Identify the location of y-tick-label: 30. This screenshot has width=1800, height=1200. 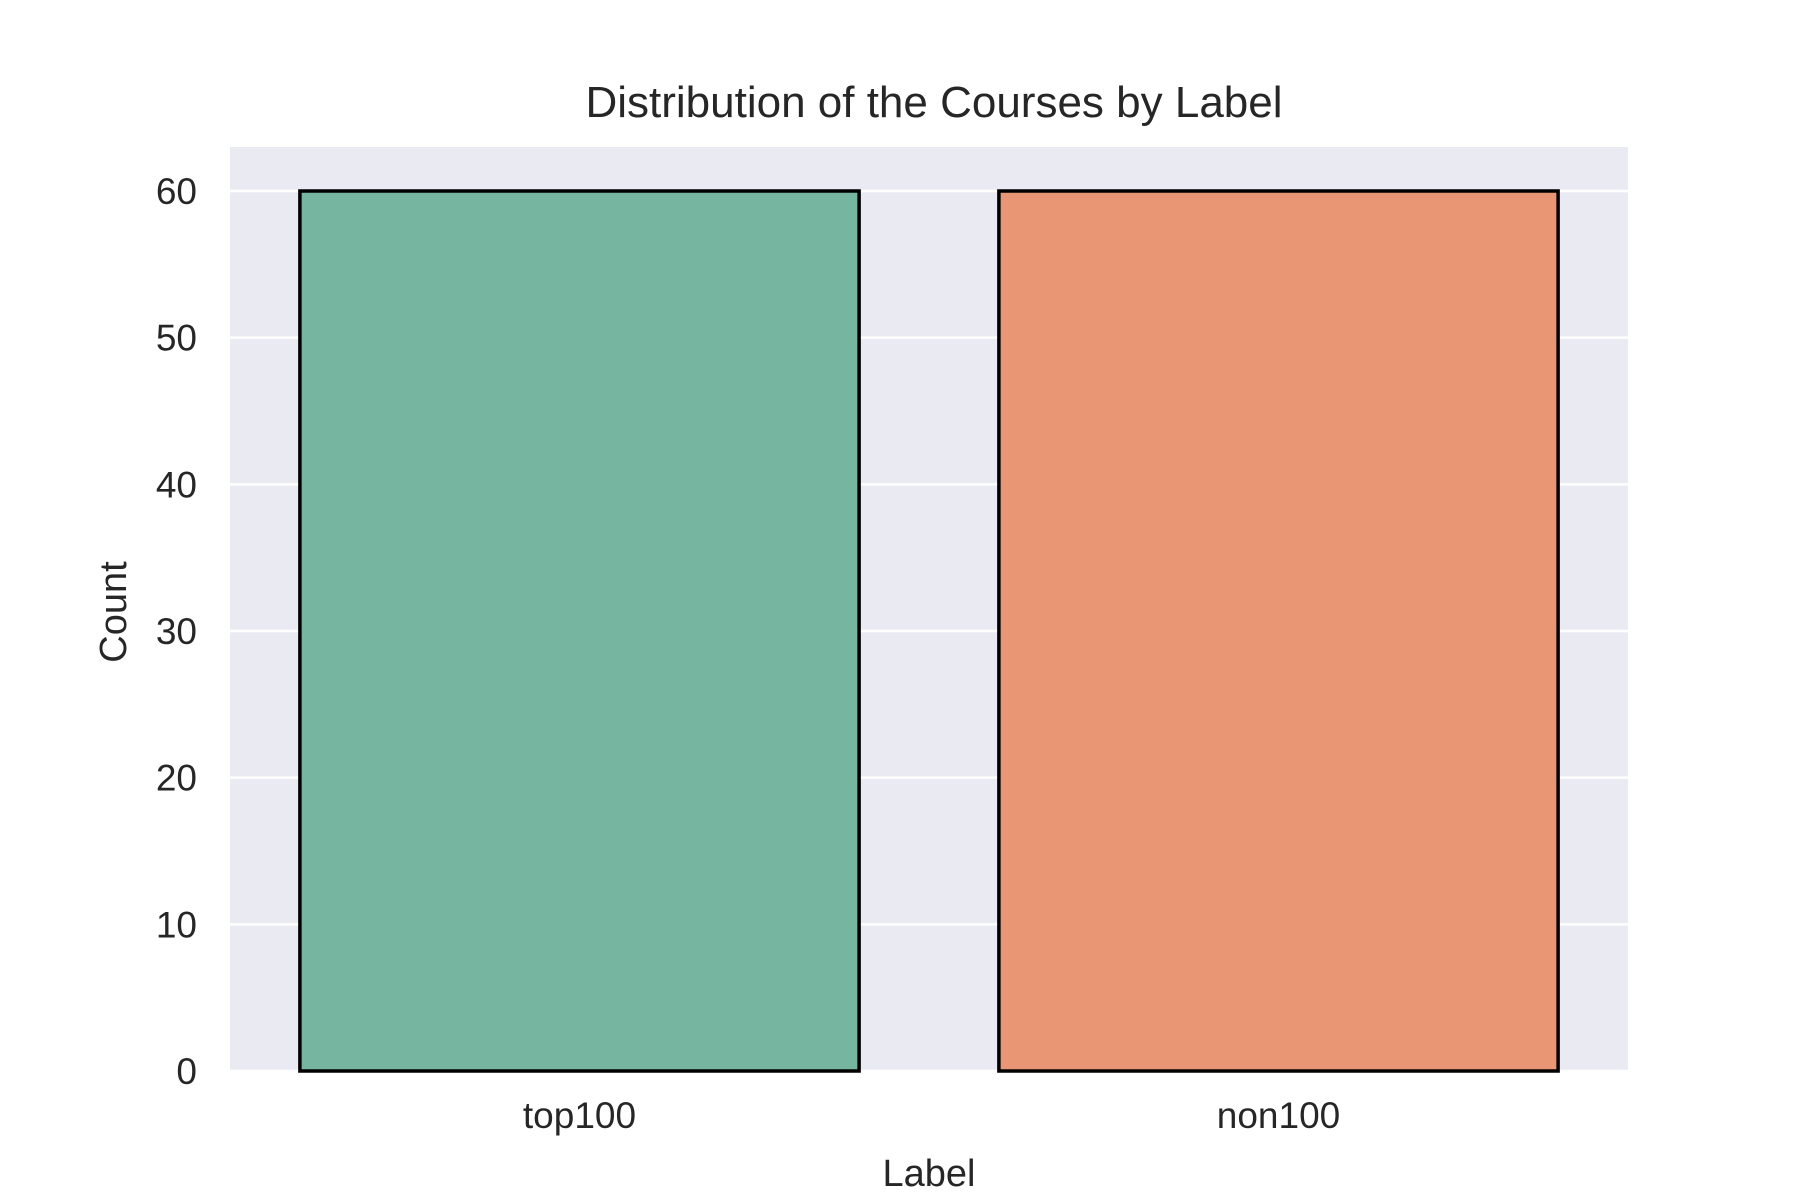
(176, 631).